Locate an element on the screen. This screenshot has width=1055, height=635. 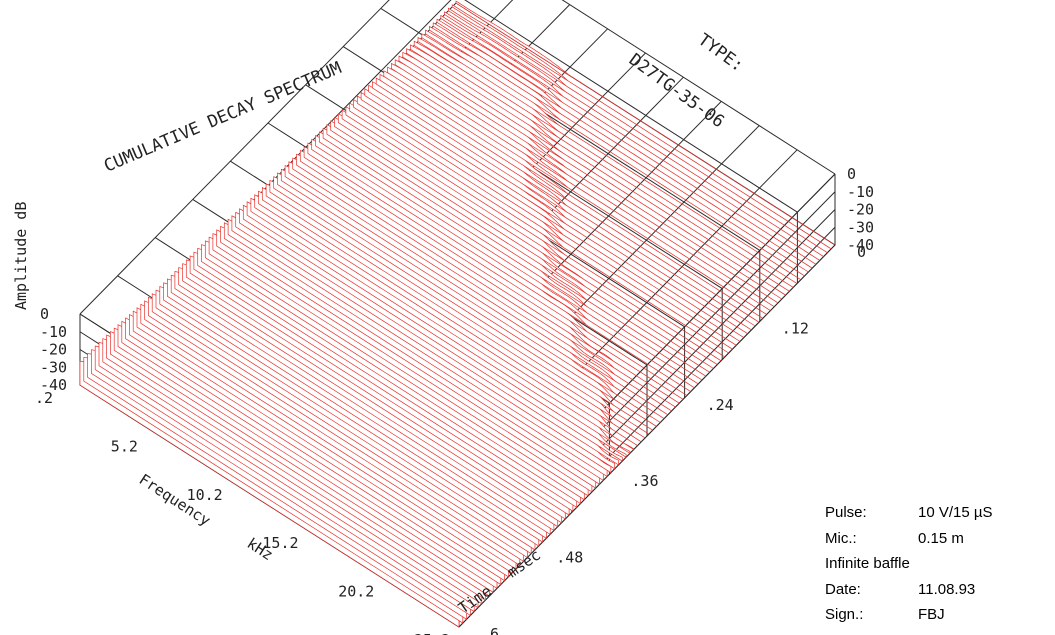
date-row: Date: 11.08.93 is located at coordinates (909, 590).